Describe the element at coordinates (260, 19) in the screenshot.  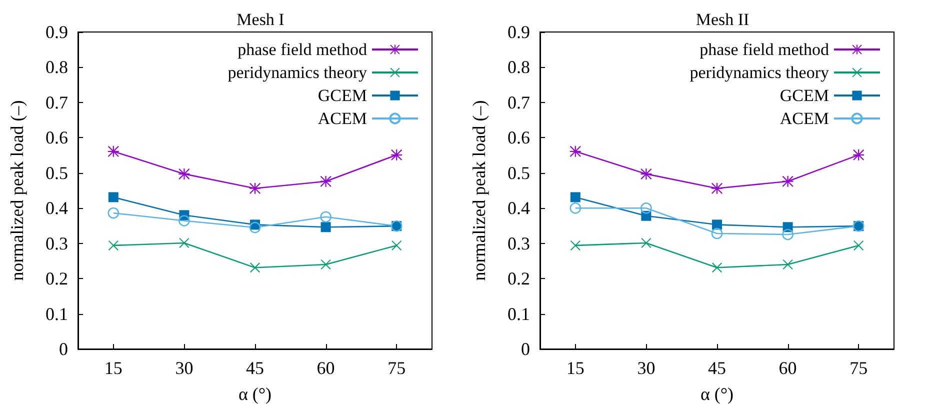
I see `chart-title: Mesh I` at that location.